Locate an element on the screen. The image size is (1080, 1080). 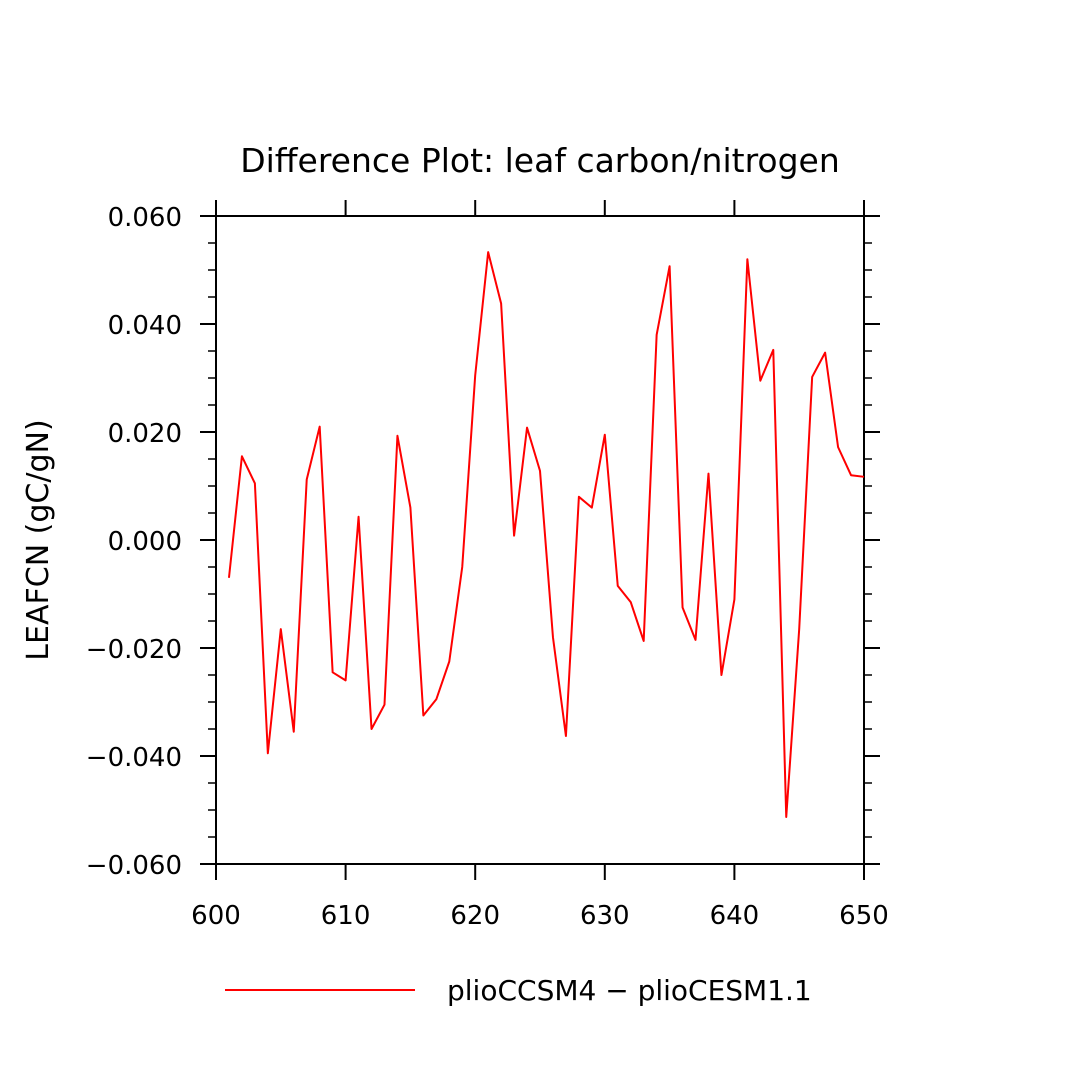
x-tick-label: 600 is located at coordinates (216, 916).